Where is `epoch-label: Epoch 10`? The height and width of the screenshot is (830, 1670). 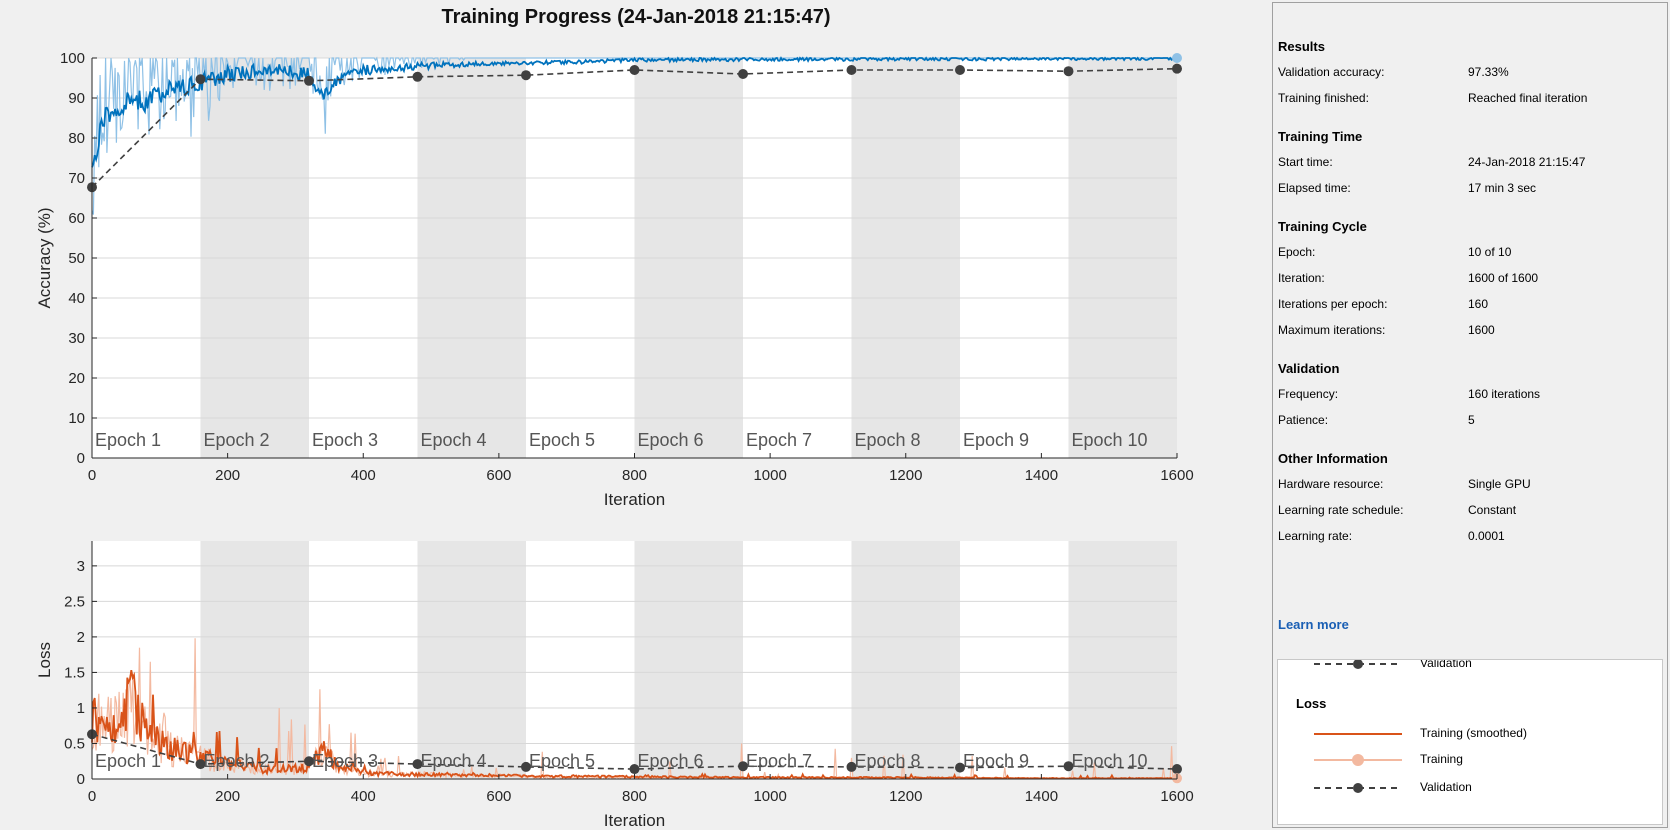
epoch-label: Epoch 10 is located at coordinates (1110, 440).